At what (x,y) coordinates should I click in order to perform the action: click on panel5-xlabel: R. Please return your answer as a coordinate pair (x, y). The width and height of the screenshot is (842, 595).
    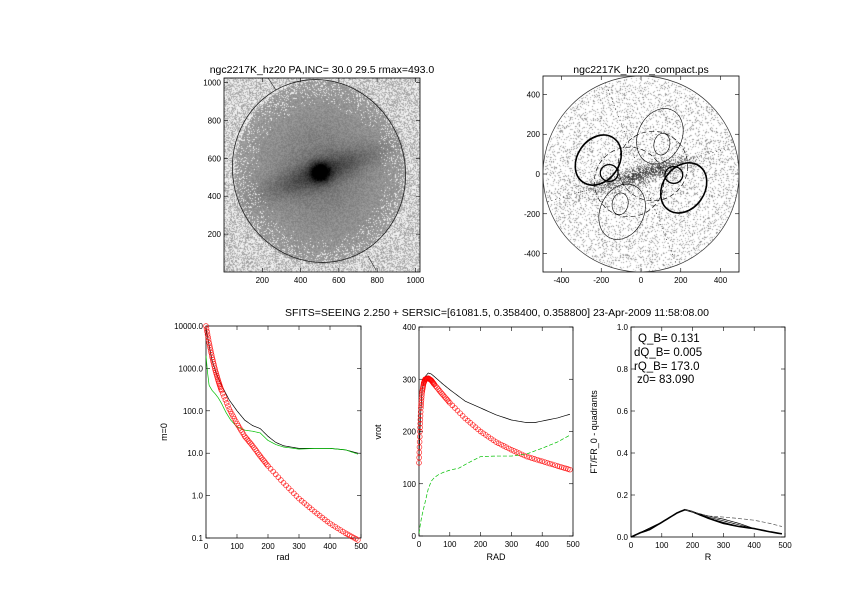
    Looking at the image, I should click on (708, 557).